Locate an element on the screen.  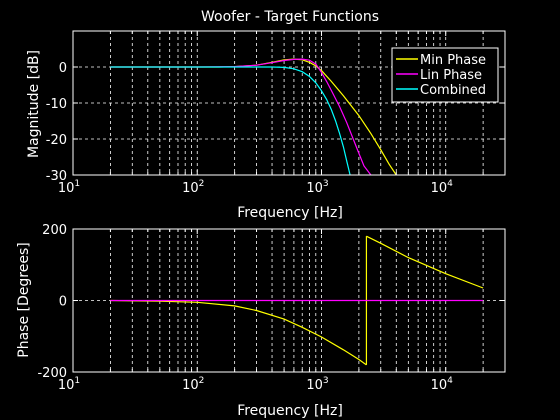
y-tick-label: -10 is located at coordinates (56, 104).